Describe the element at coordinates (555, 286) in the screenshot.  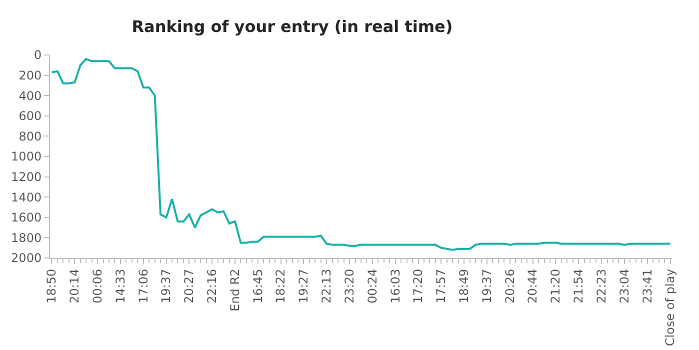
I see `x-tick-label: 21:20` at that location.